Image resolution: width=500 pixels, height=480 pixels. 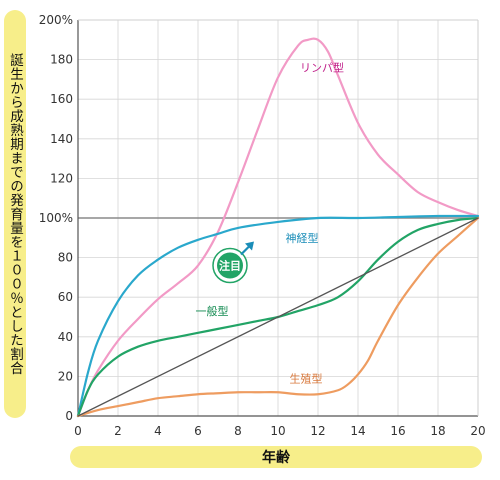 I want to click on arrow-head-icon, so click(x=249, y=246).